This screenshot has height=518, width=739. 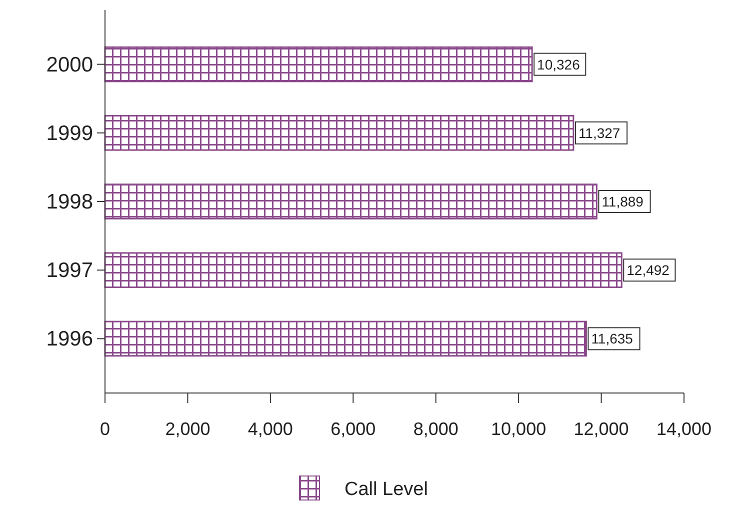 I want to click on x-tick-label: 4,000, so click(x=270, y=429).